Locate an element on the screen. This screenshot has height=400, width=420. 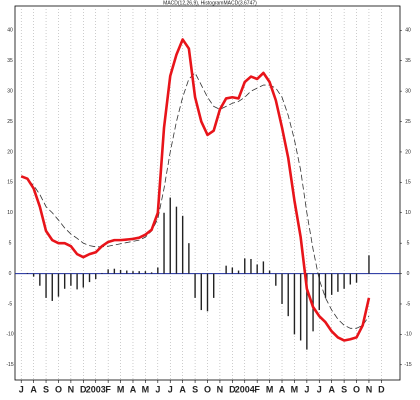
y-tick-label-right: -15 is located at coordinates (407, 365).